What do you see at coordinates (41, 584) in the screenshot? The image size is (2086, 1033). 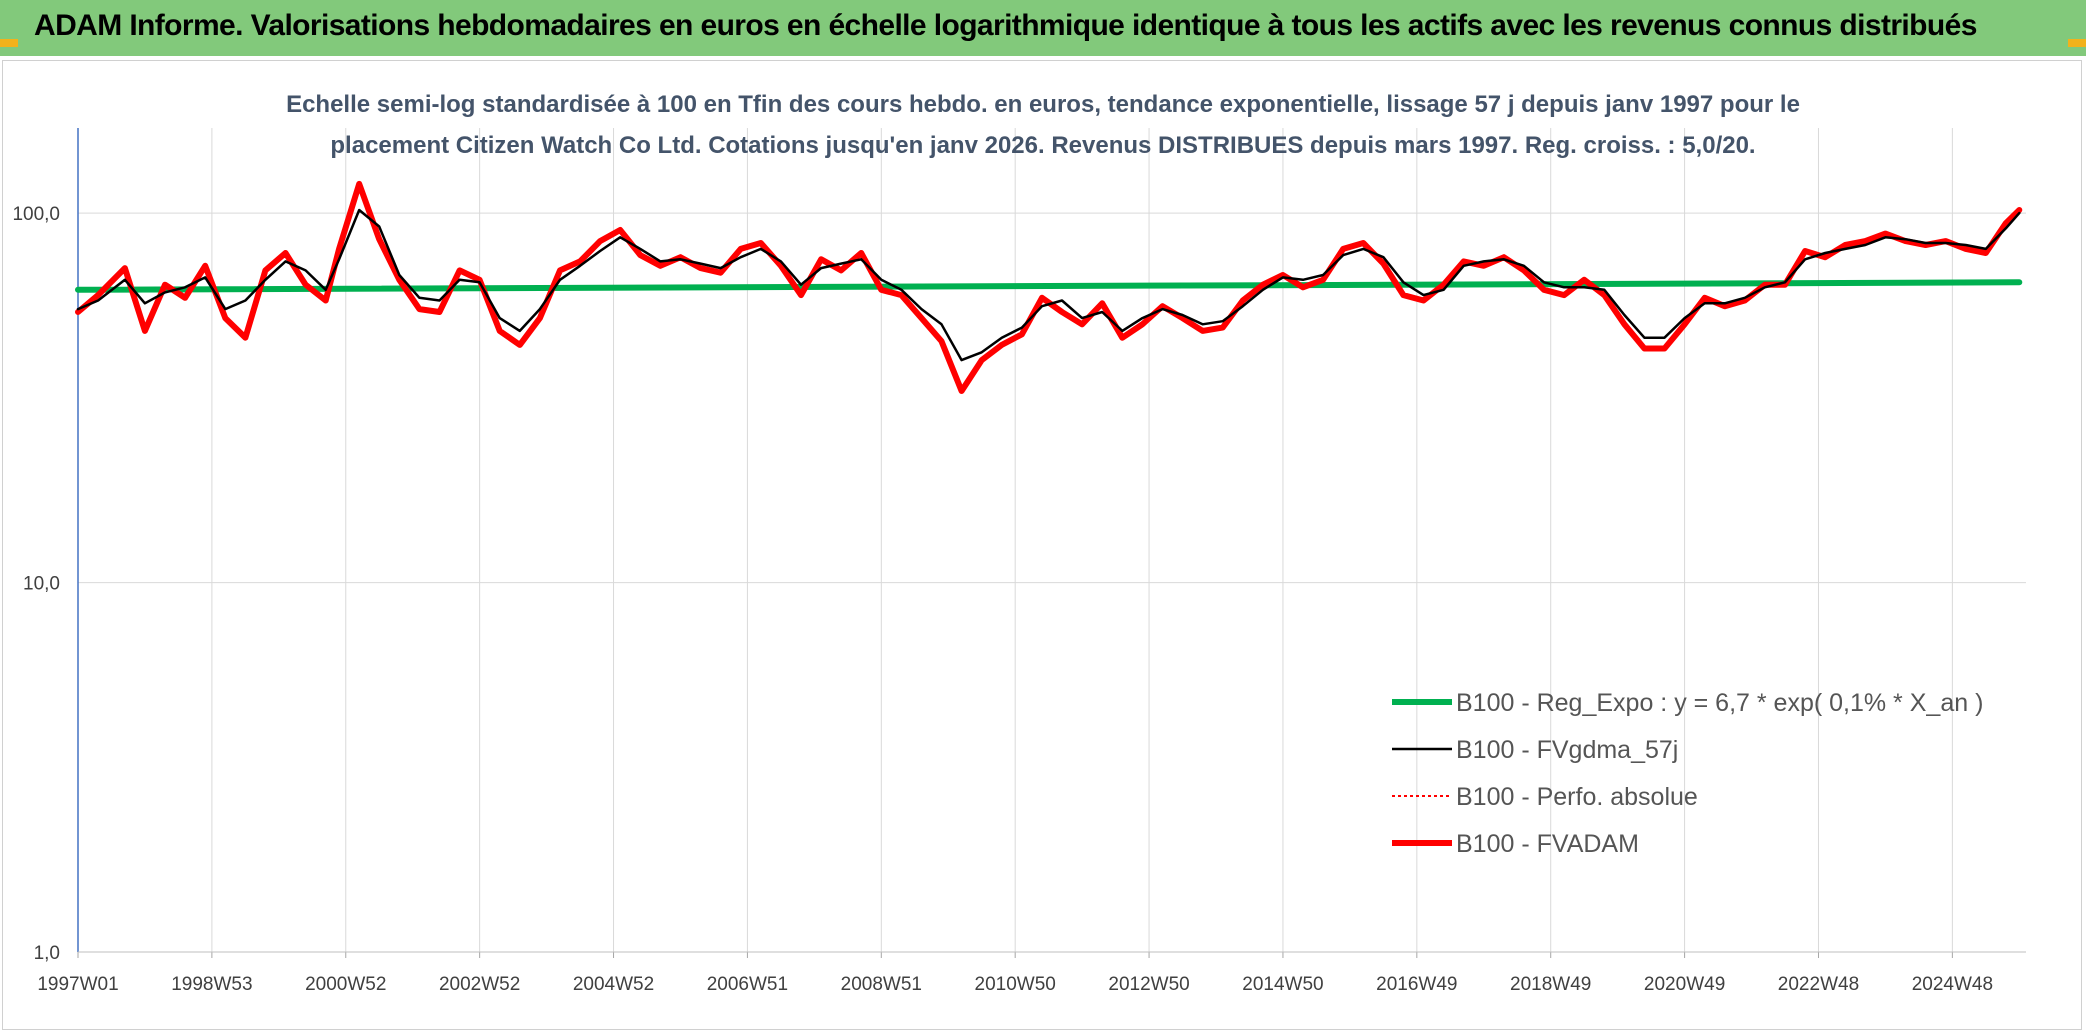 I see `y-tick-label: 10,0` at bounding box center [41, 584].